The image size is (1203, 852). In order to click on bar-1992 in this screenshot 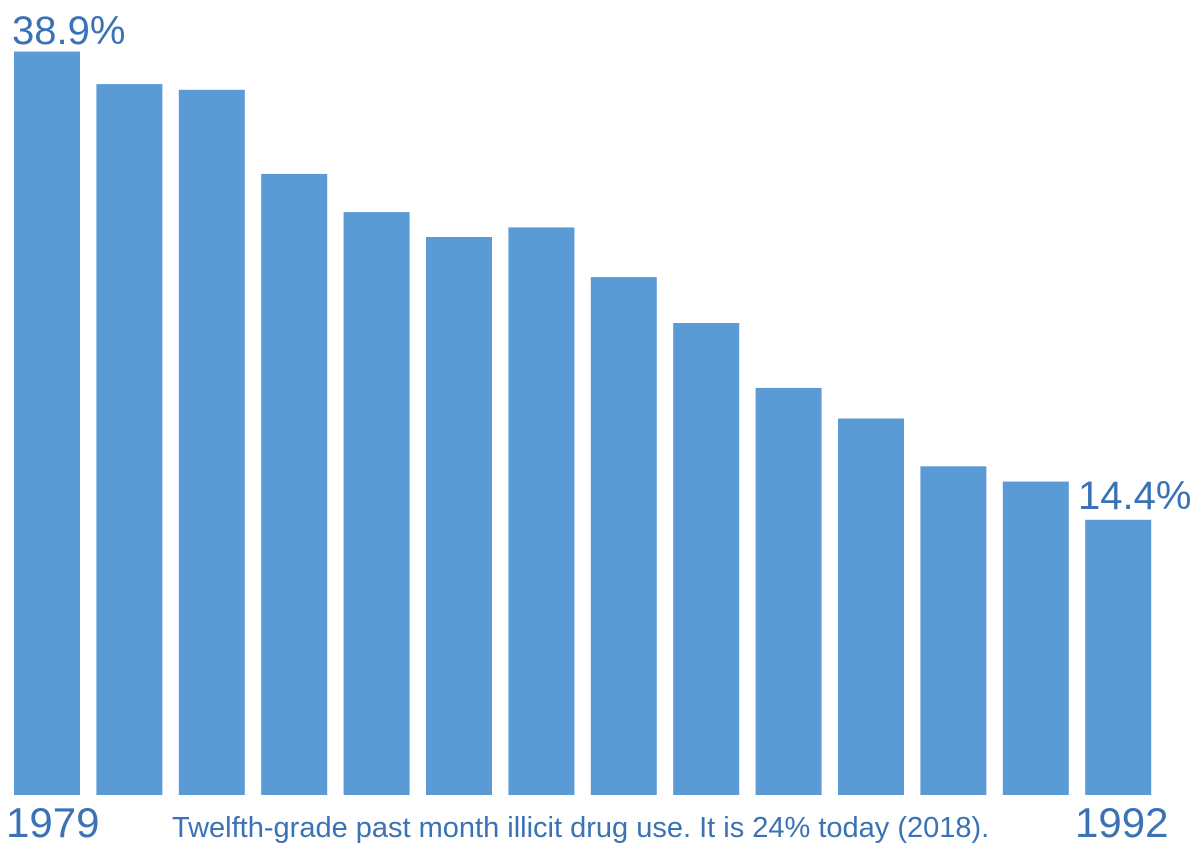, I will do `click(1118, 657)`.